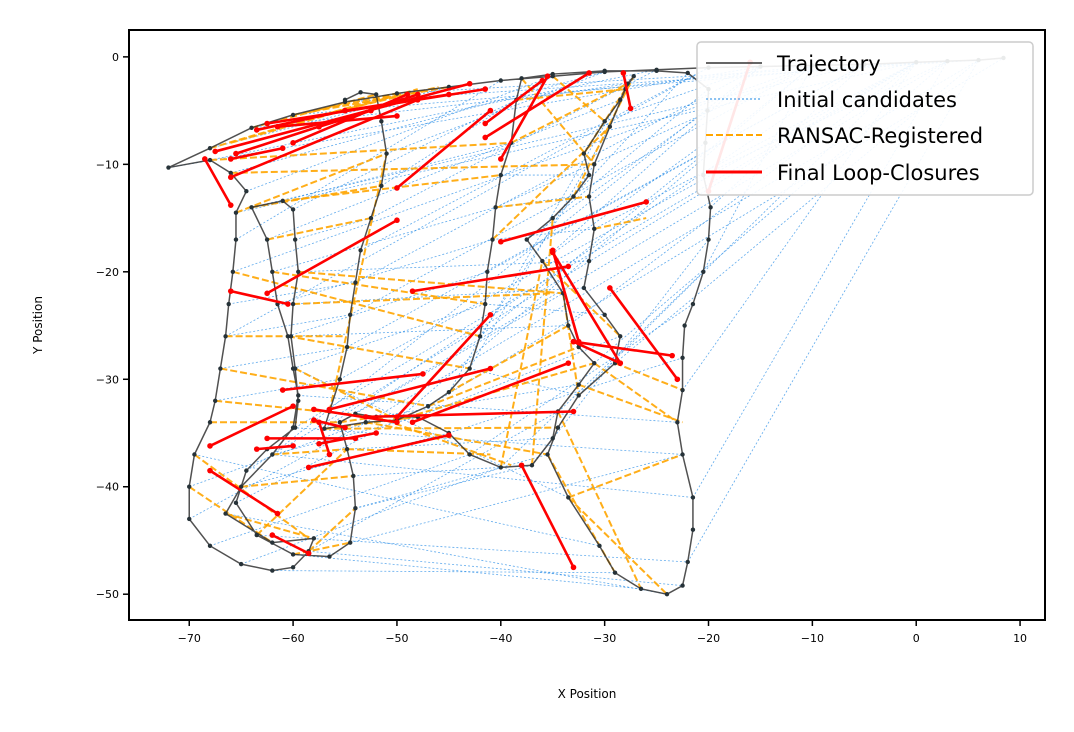 The height and width of the screenshot is (732, 1074). Describe the element at coordinates (107, 164) in the screenshot. I see `y-tick-label: −10` at that location.